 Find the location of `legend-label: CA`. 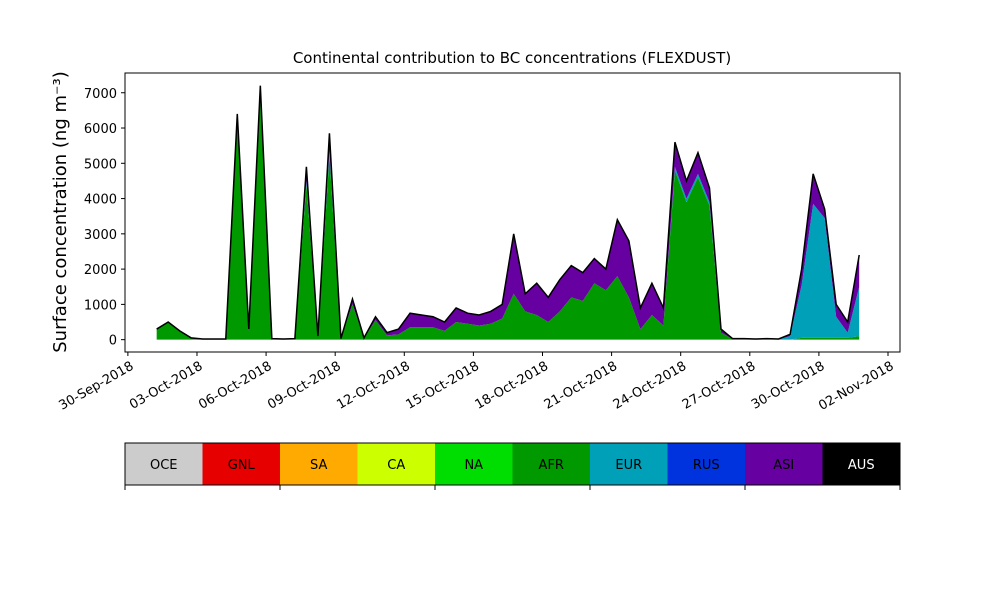

legend-label: CA is located at coordinates (396, 465).